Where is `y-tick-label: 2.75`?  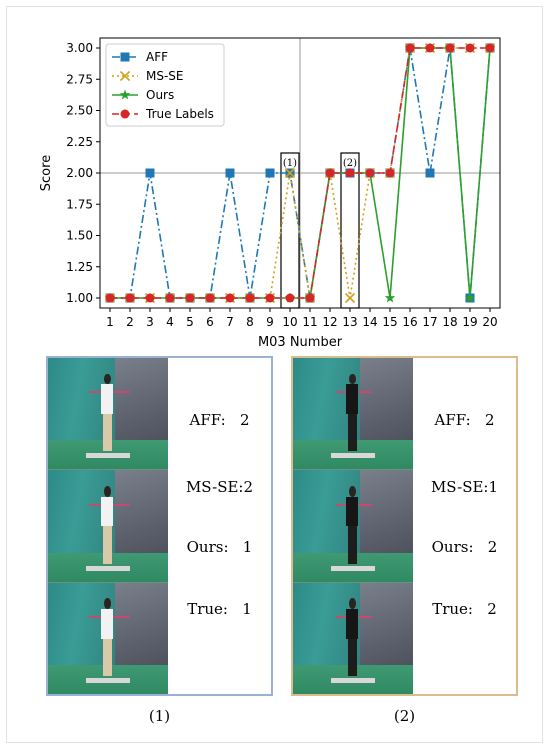
y-tick-label: 2.75 is located at coordinates (79, 79).